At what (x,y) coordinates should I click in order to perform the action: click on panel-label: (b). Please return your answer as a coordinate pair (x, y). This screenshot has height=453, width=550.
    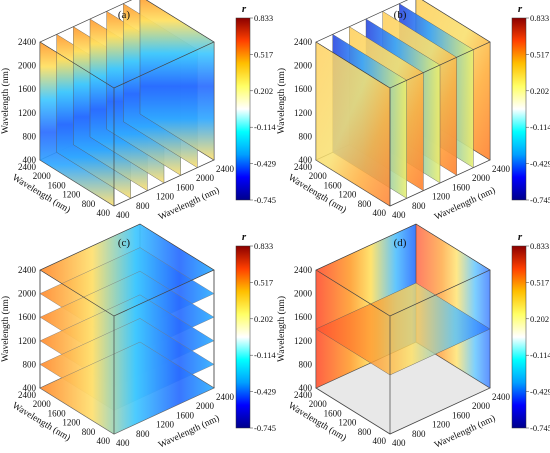
    Looking at the image, I should click on (400, 15).